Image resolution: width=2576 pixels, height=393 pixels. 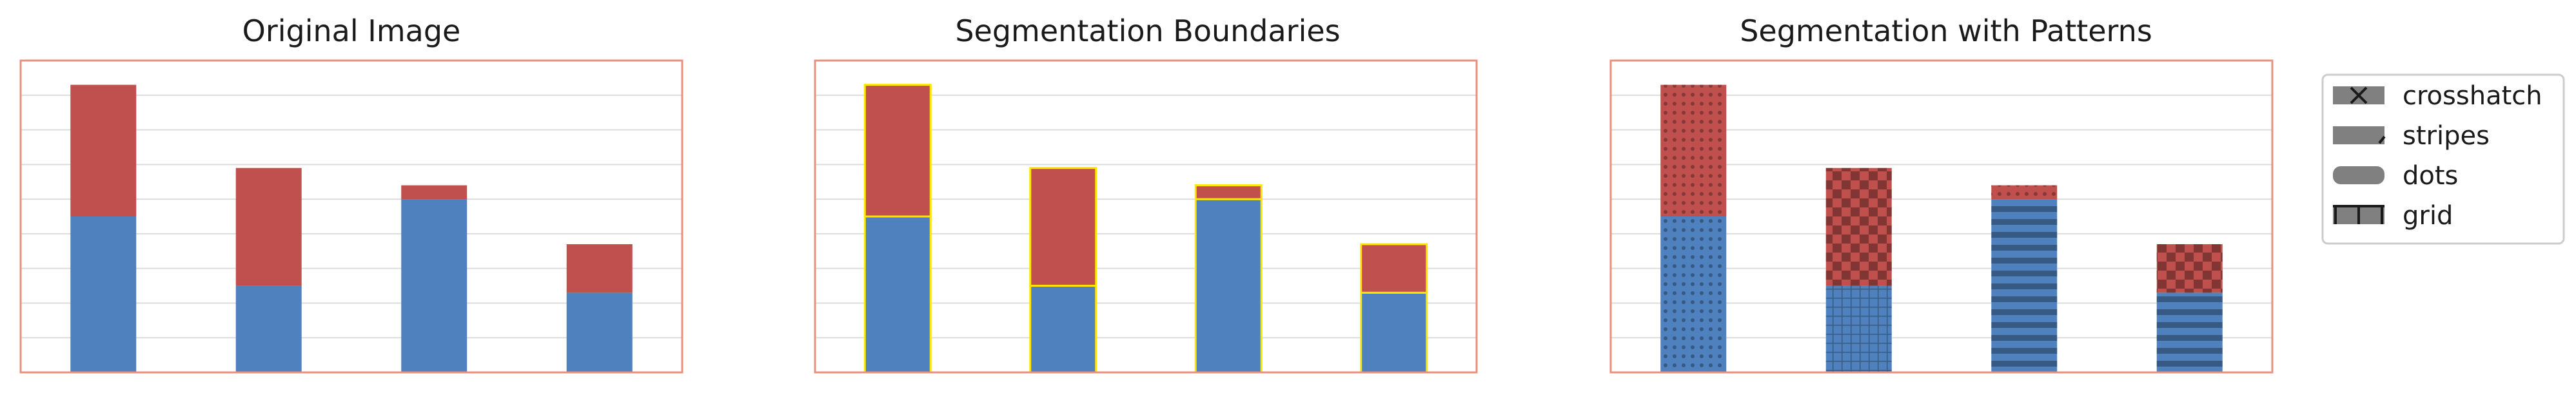 I want to click on legend-entry-grid: grid, so click(x=2393, y=216).